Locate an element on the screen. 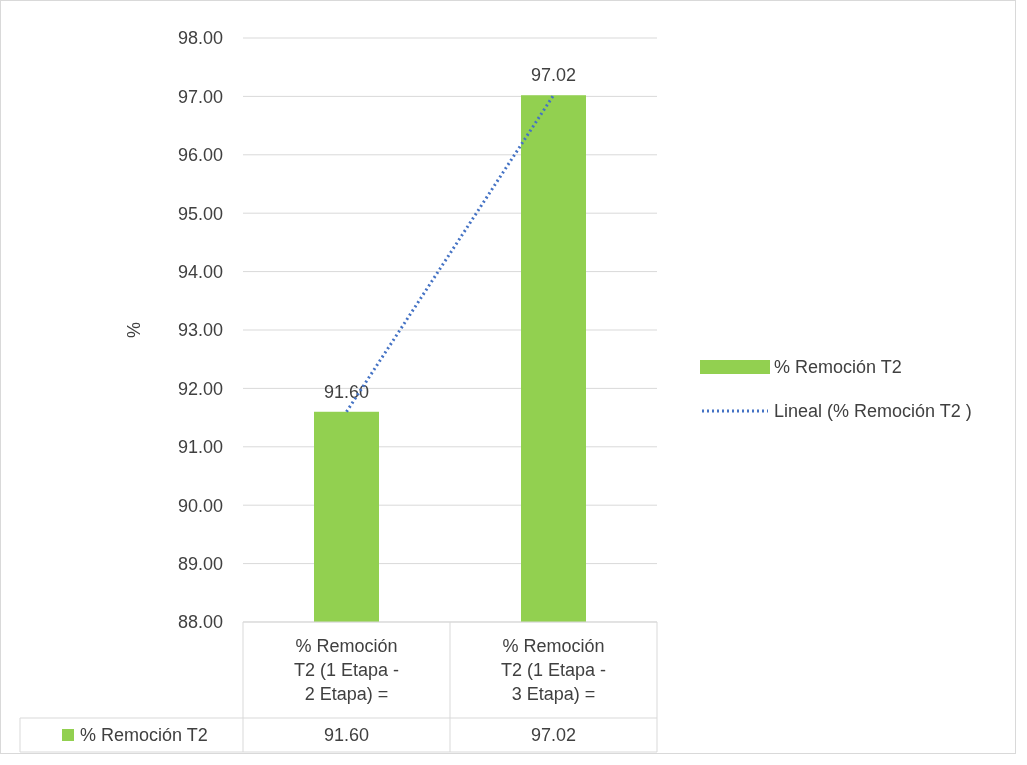 Image resolution: width=1027 pixels, height=765 pixels. legend-label: % Remoción T2 is located at coordinates (144, 735).